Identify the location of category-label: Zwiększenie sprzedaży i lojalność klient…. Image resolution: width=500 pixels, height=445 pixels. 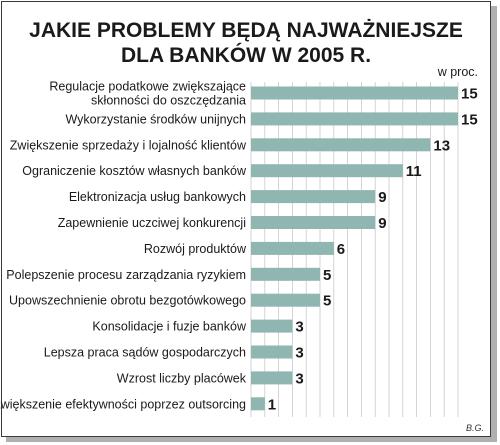
(128, 145).